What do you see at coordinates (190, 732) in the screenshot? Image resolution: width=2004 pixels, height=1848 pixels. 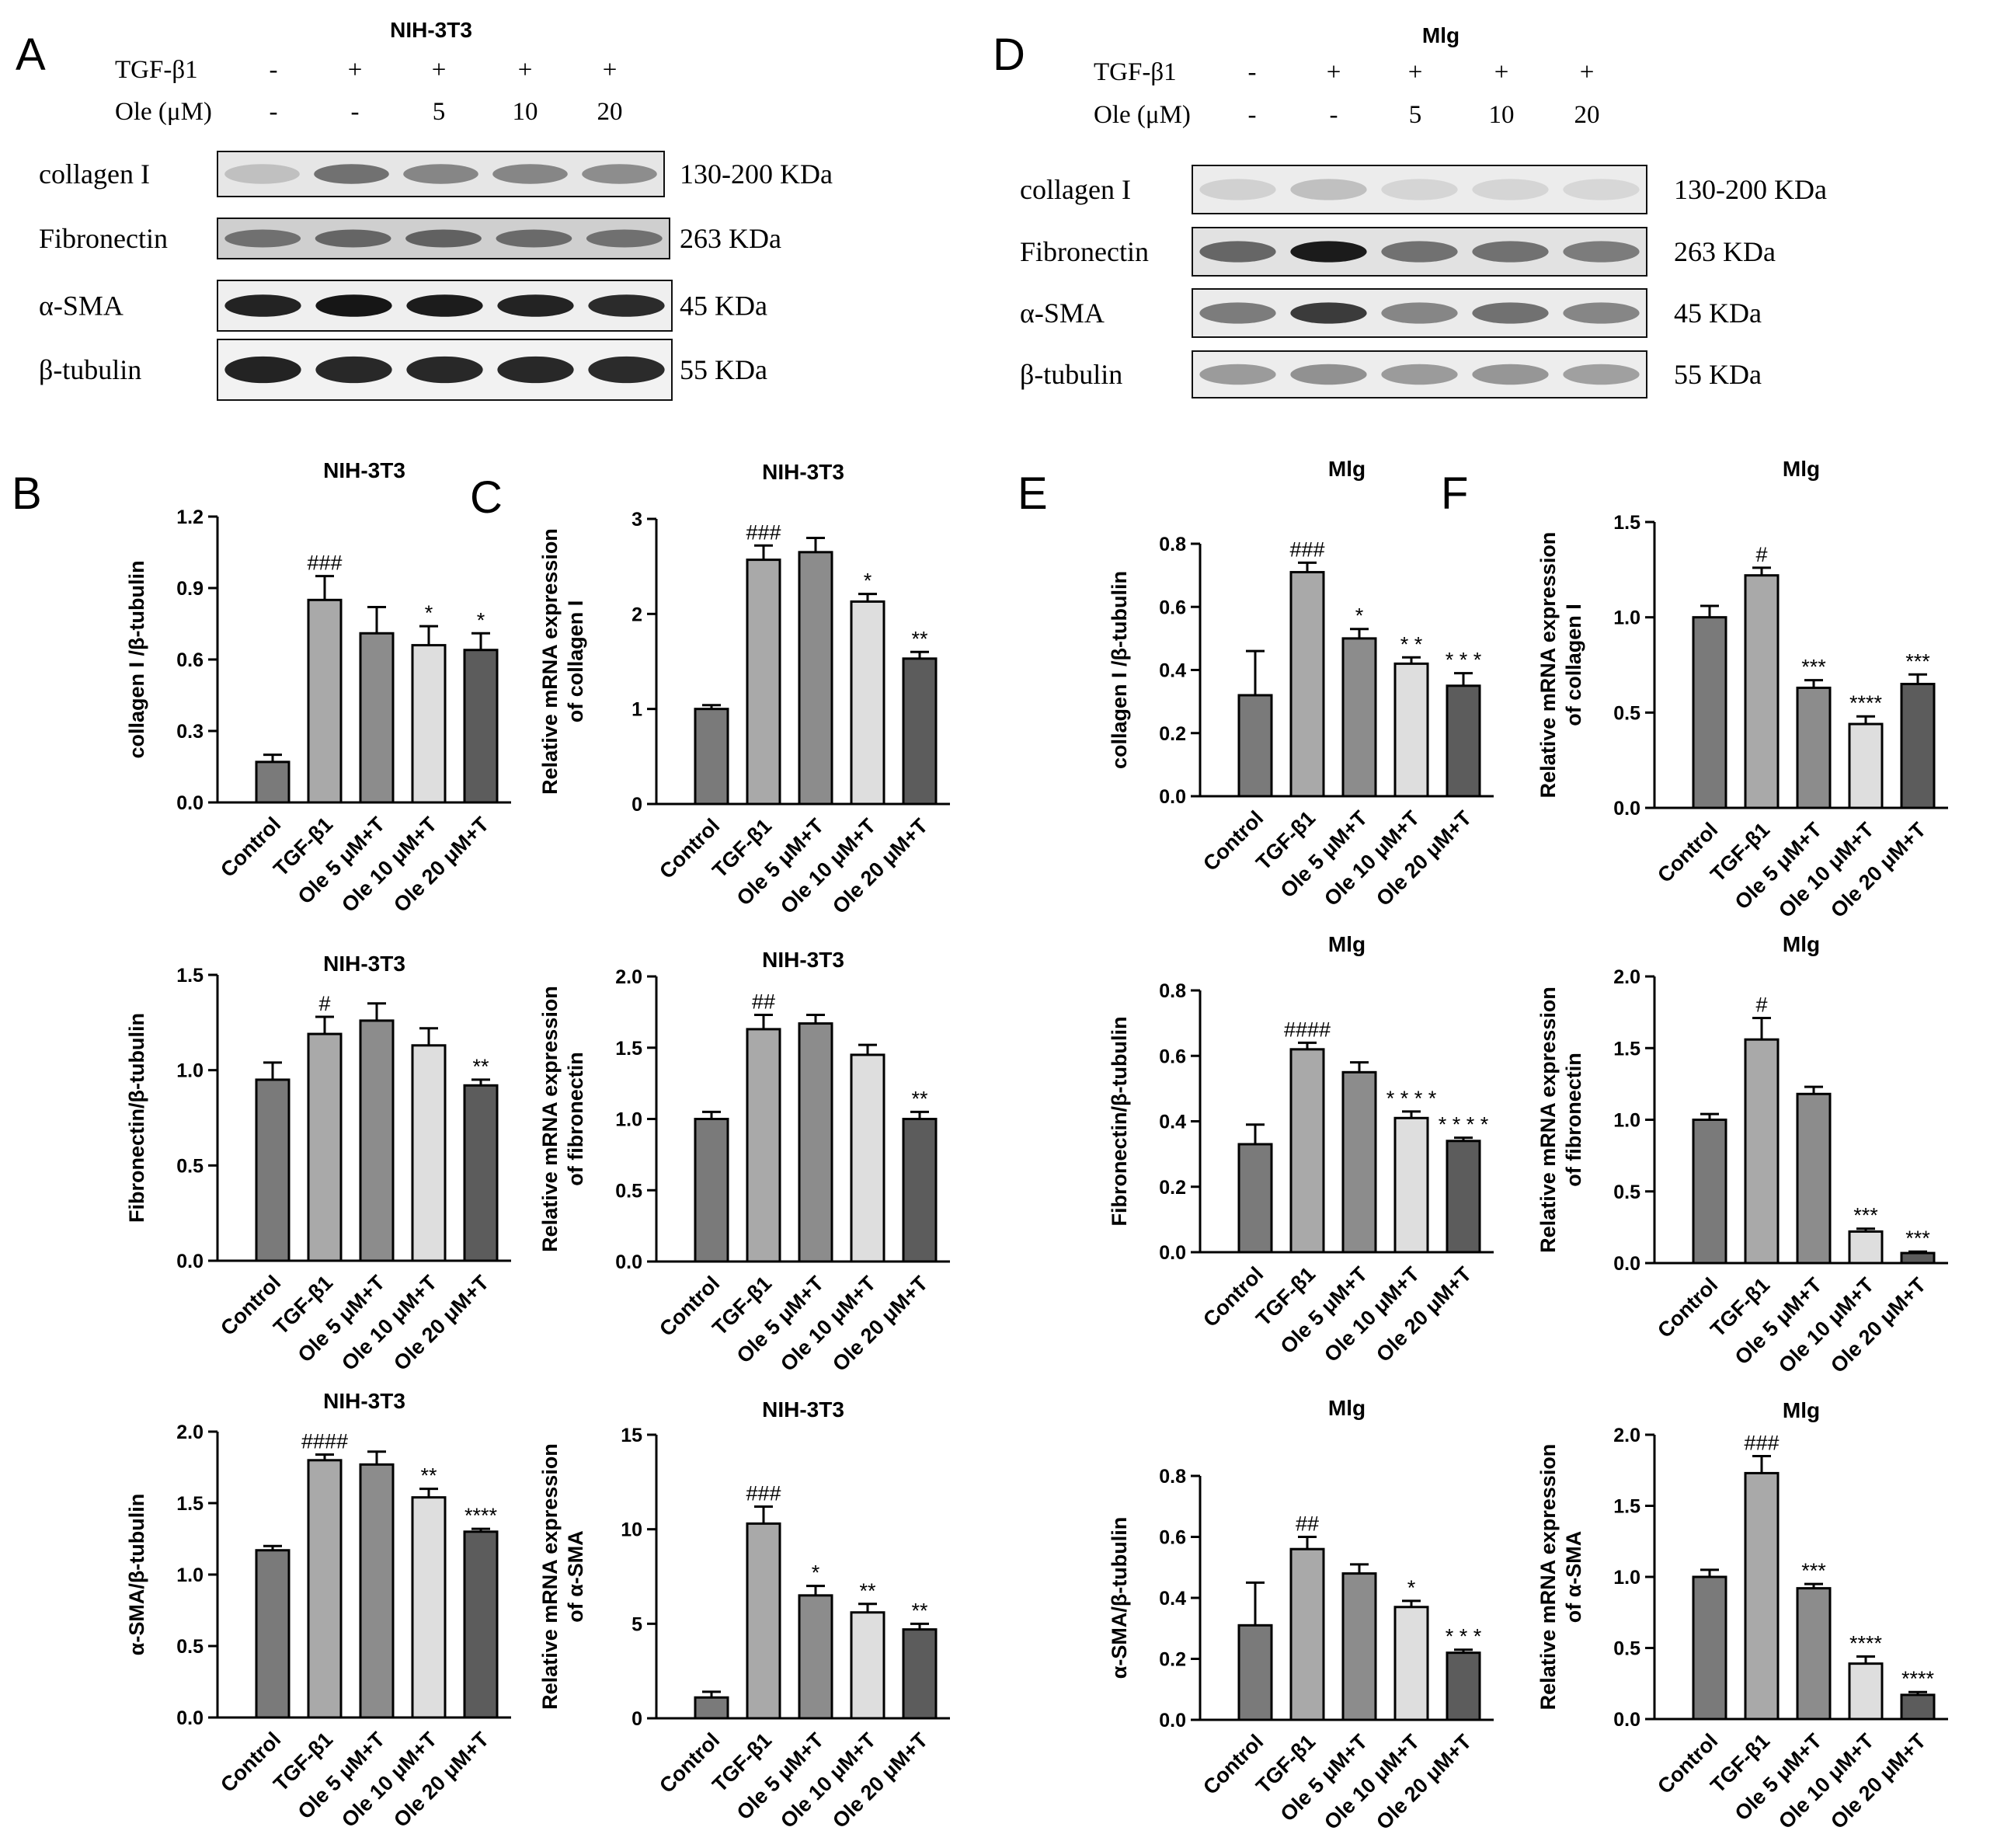 I see `y-tick-label: 0.3` at bounding box center [190, 732].